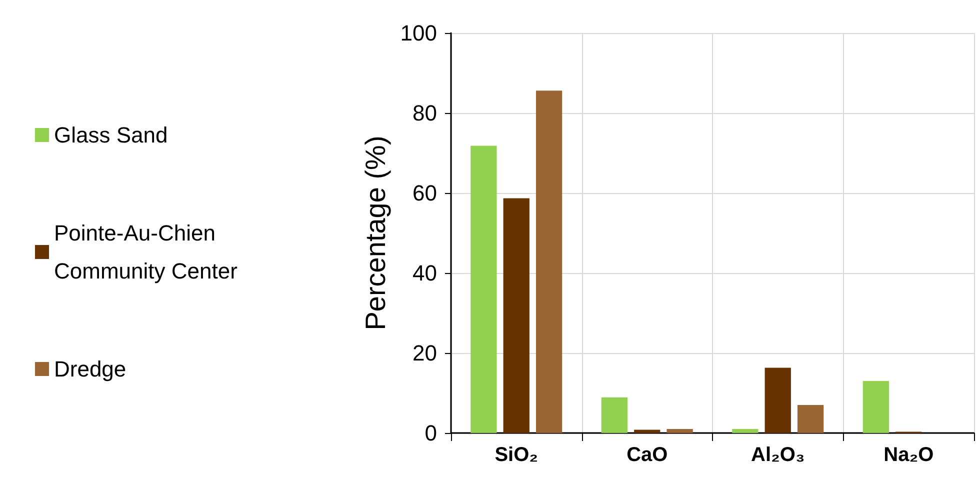  What do you see at coordinates (90, 369) in the screenshot?
I see `legend-label: Dredge` at bounding box center [90, 369].